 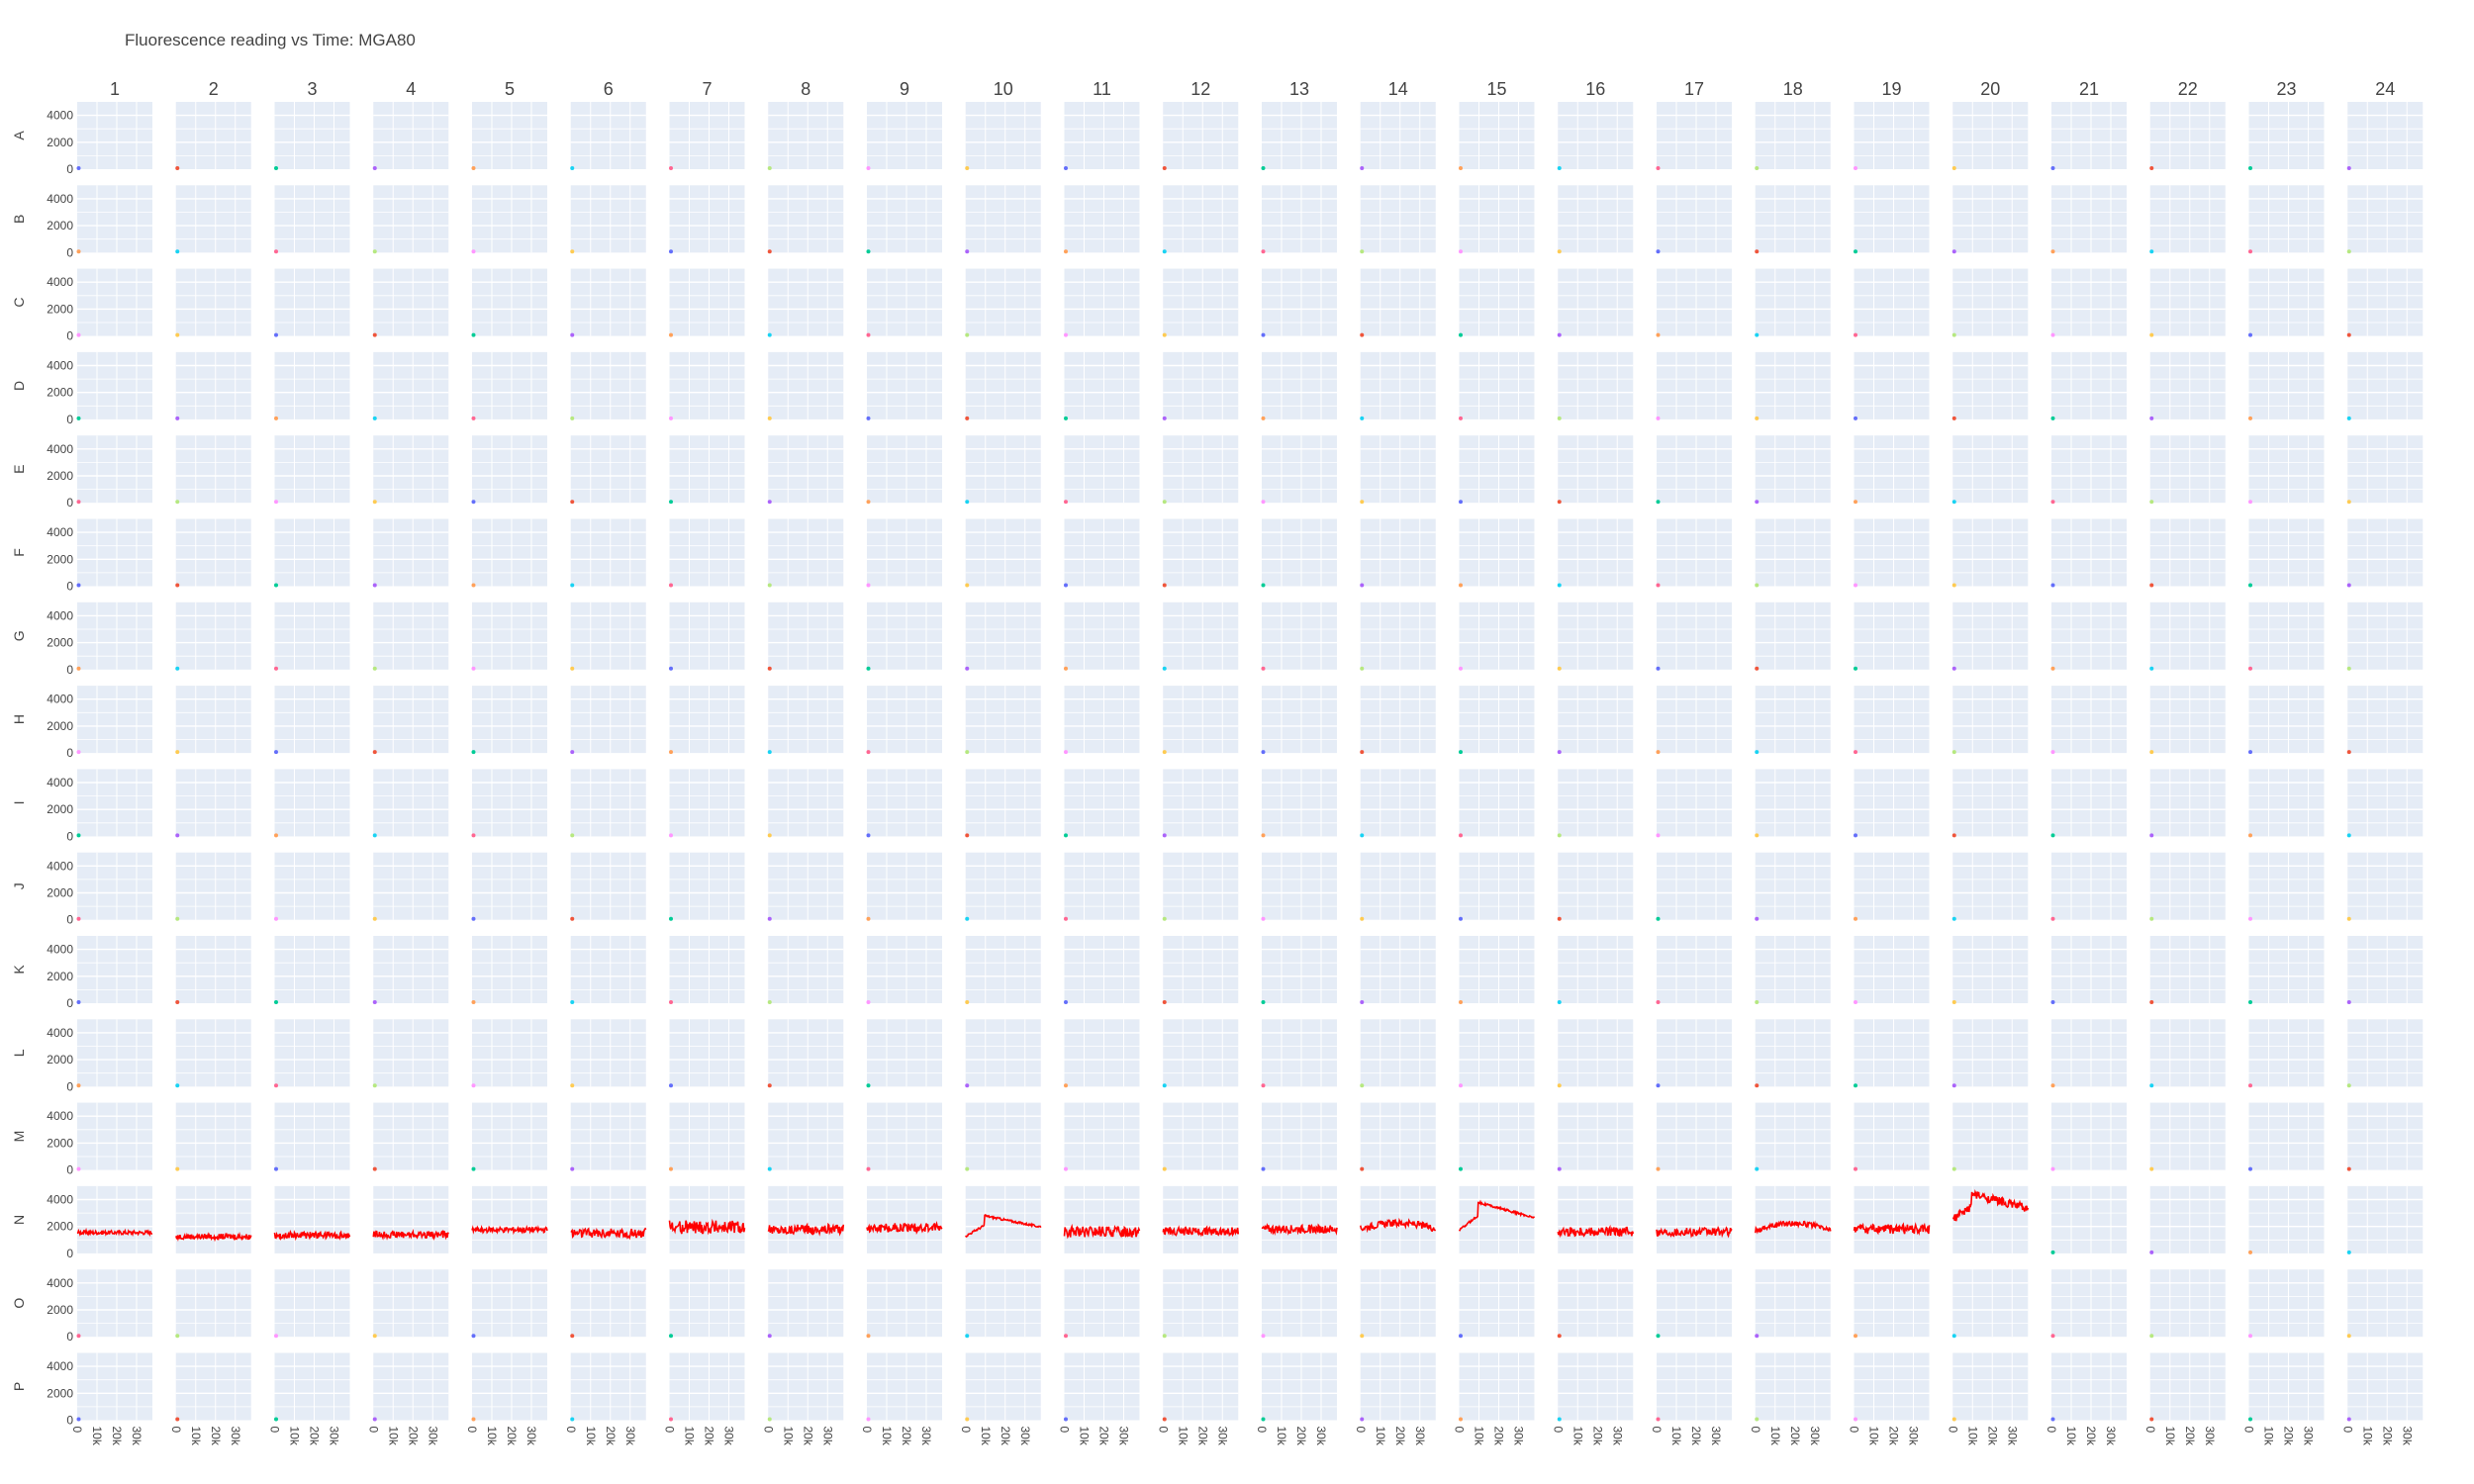 I want to click on data-point-C17, so click(x=1658, y=334).